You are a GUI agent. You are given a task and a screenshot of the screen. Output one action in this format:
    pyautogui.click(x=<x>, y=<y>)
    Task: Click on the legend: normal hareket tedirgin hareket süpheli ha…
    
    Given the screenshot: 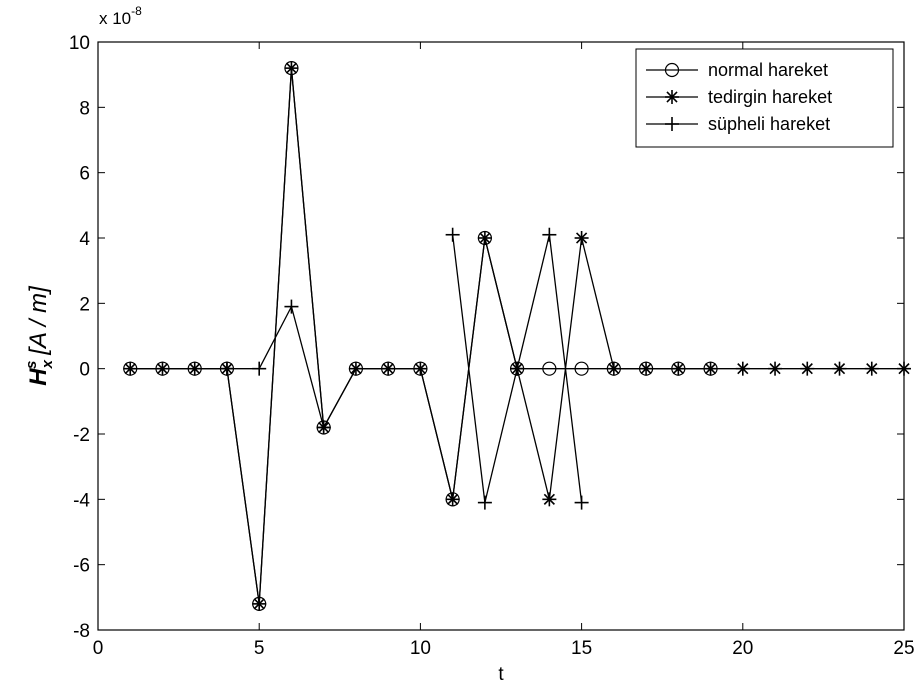 What is the action you would take?
    pyautogui.click(x=764, y=98)
    